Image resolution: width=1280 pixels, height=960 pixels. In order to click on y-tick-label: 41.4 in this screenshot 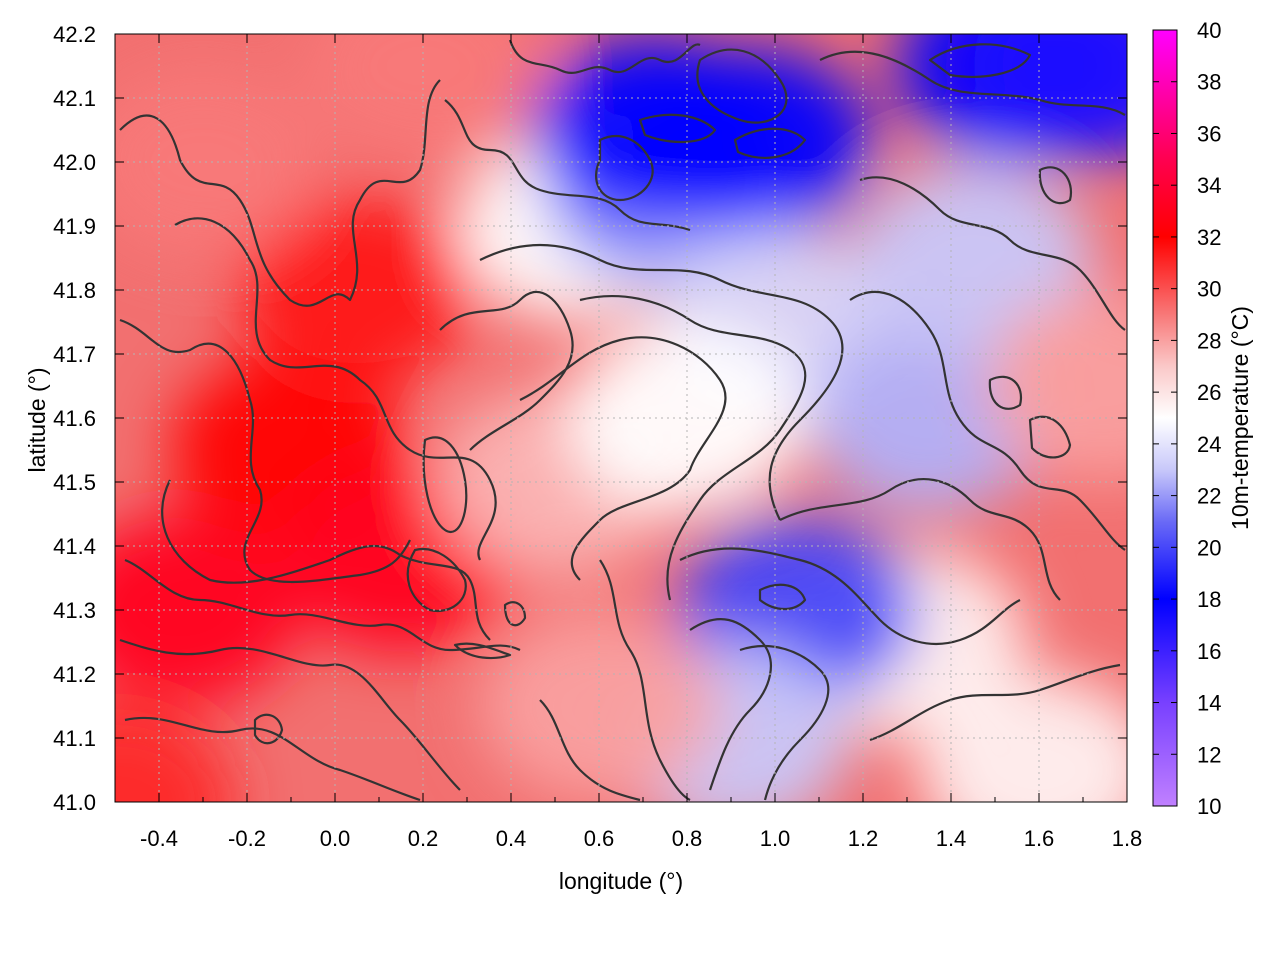, I will do `click(74, 546)`.